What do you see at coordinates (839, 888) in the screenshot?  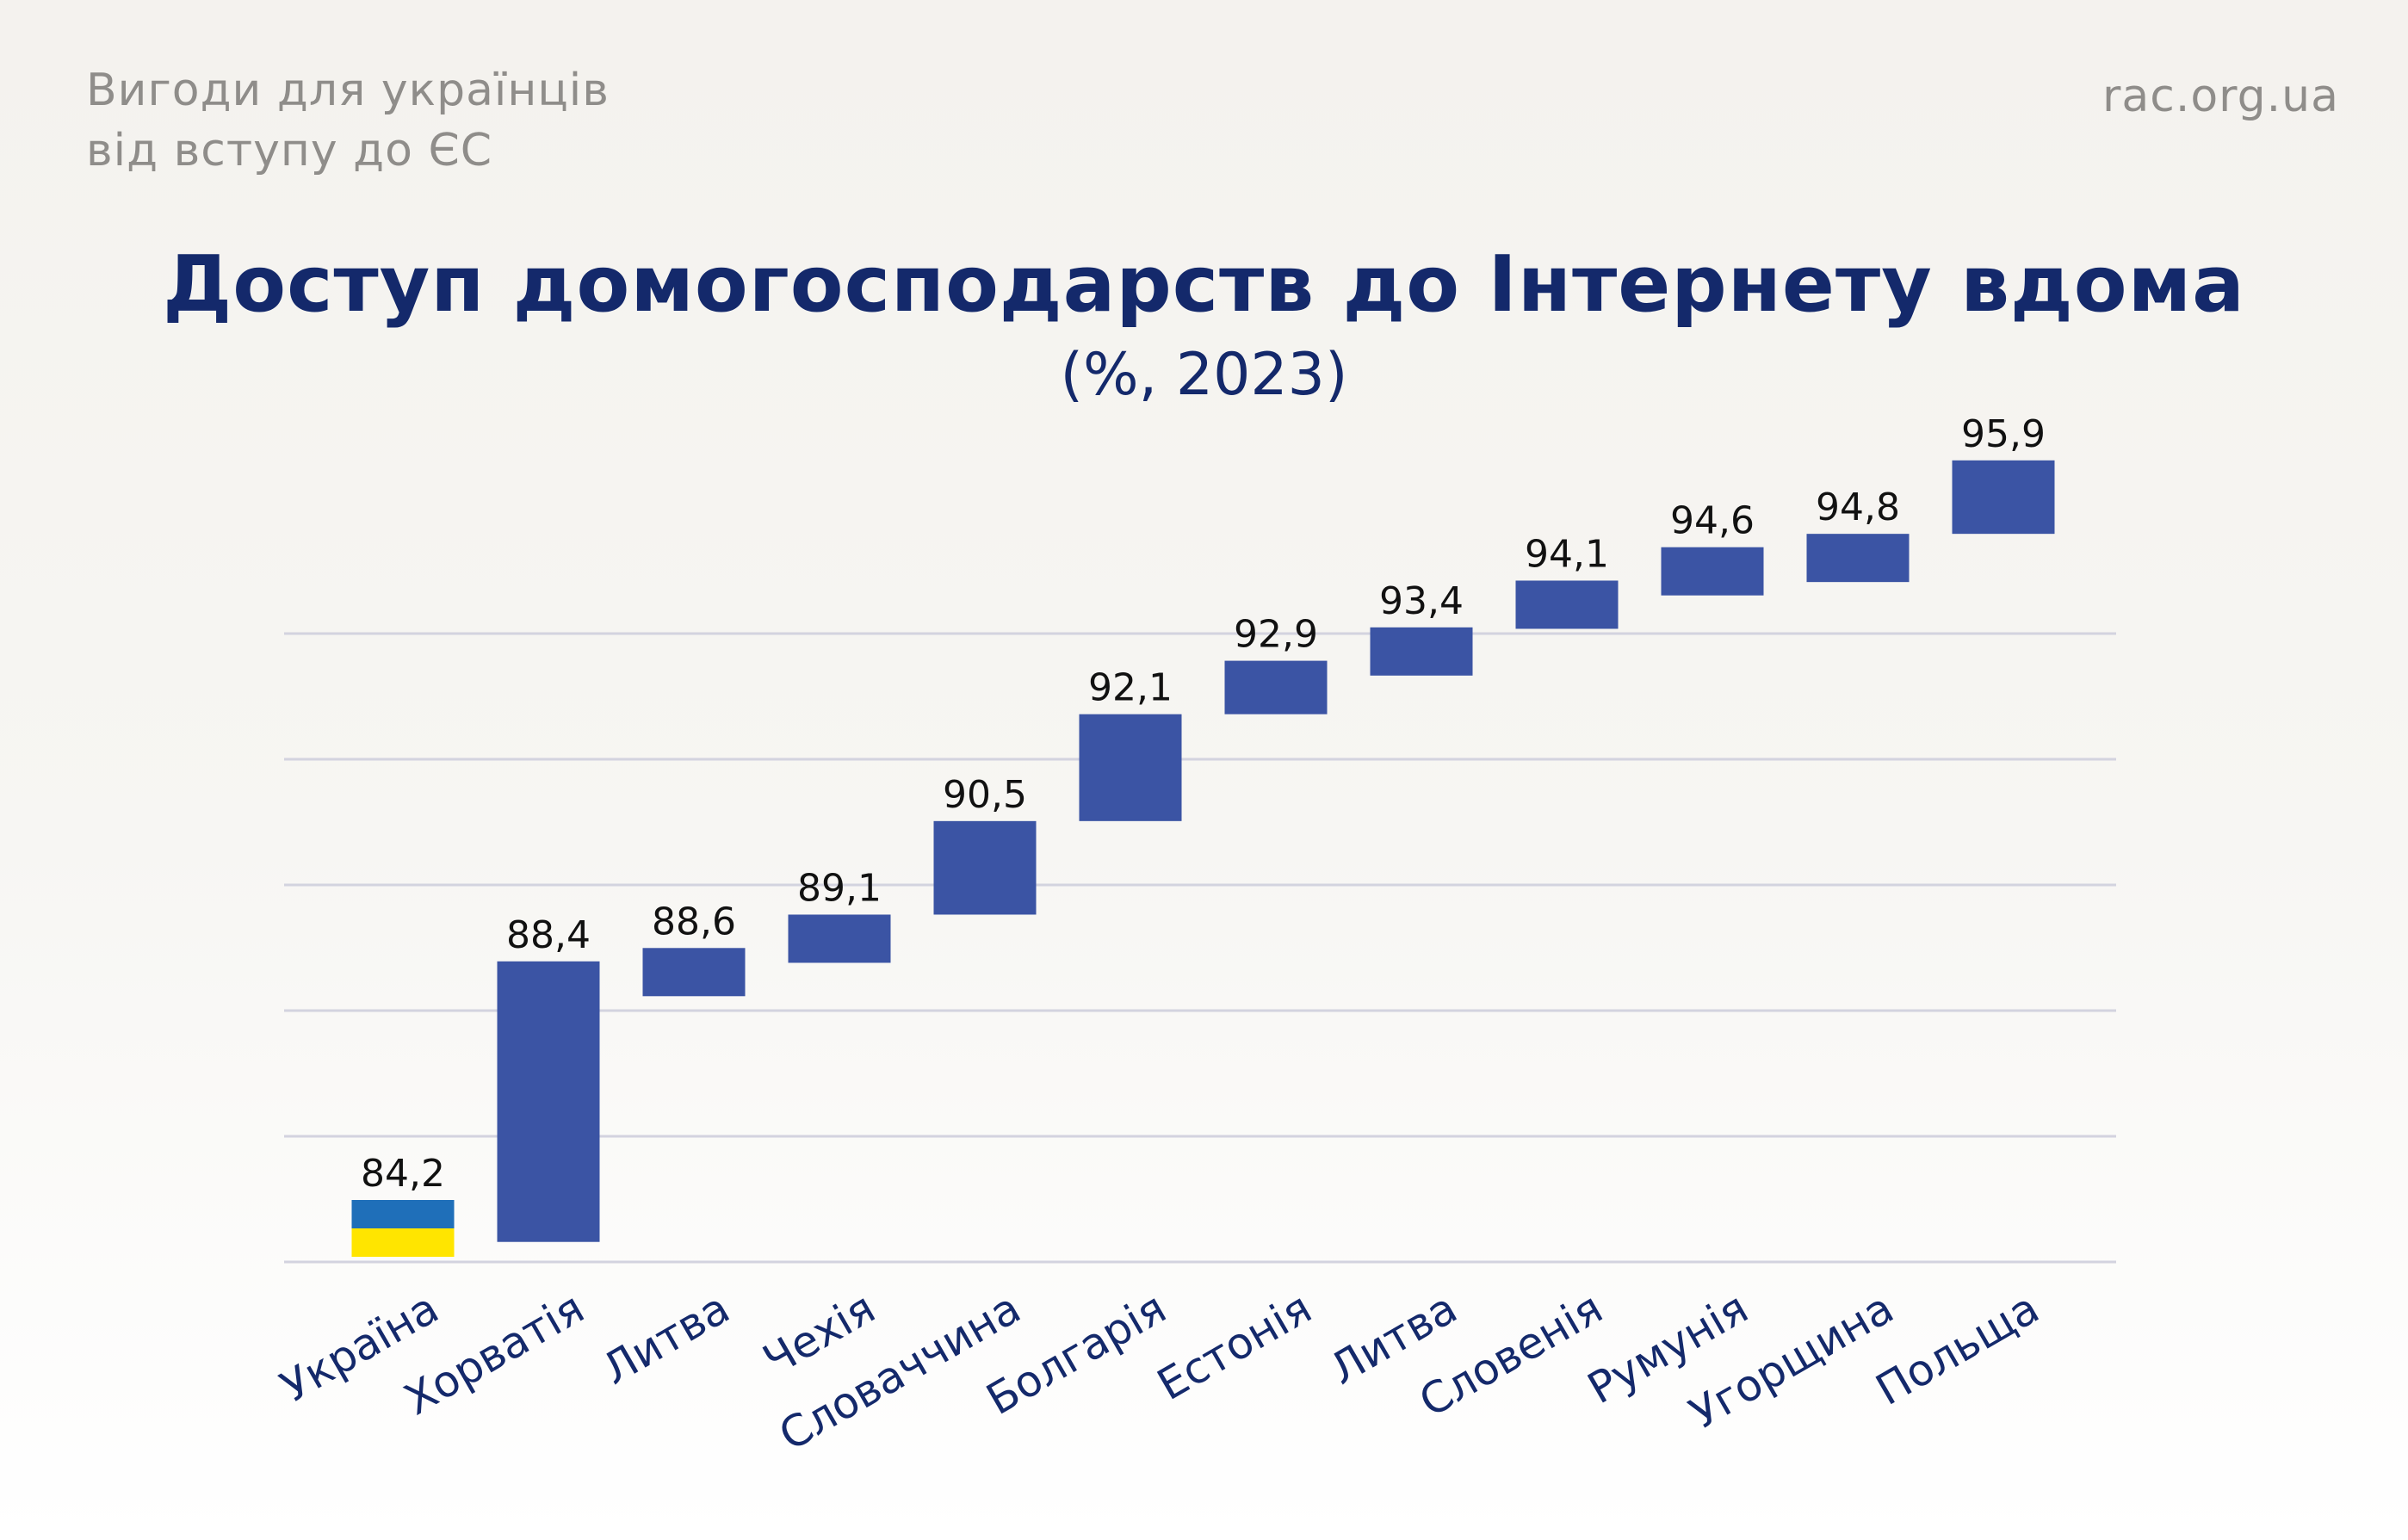 I see `data-label: 89,1` at bounding box center [839, 888].